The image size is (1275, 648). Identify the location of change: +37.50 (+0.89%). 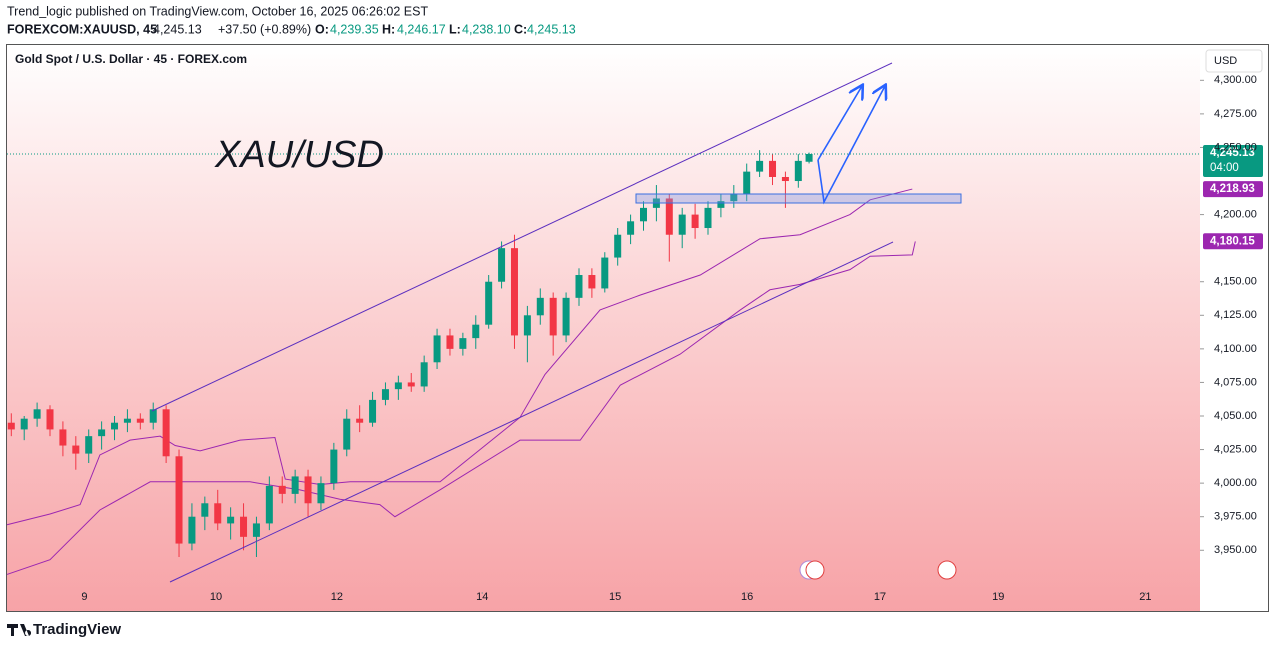
(264, 29).